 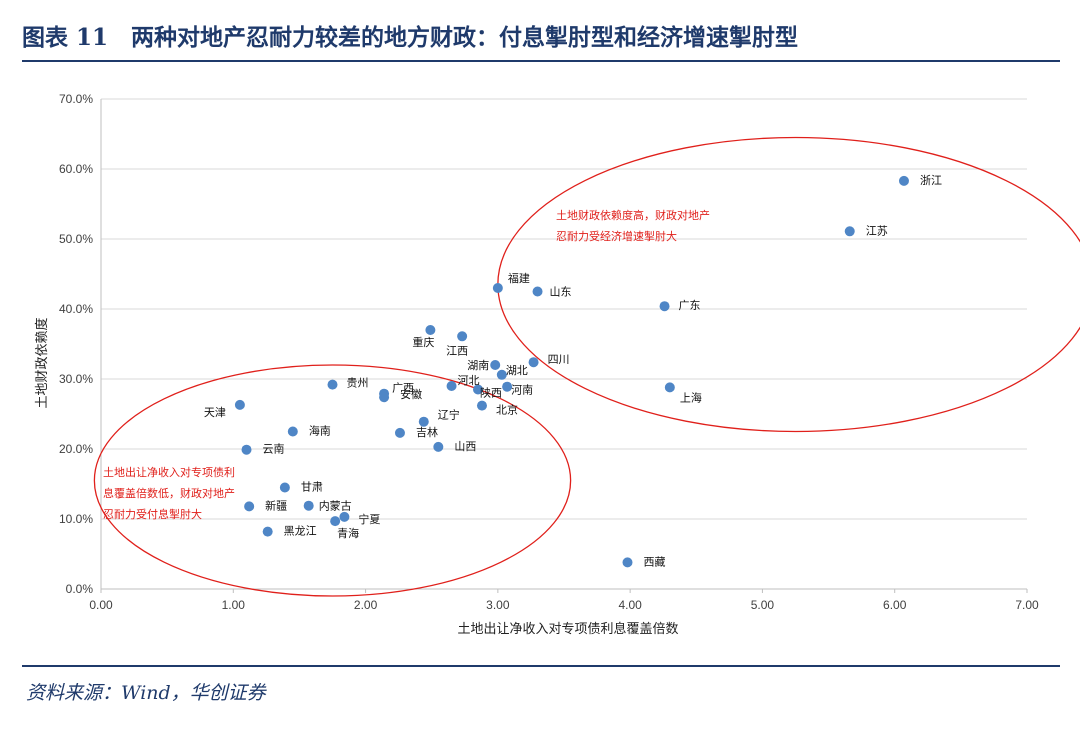 I want to click on point-label: 宁夏, so click(x=369, y=519).